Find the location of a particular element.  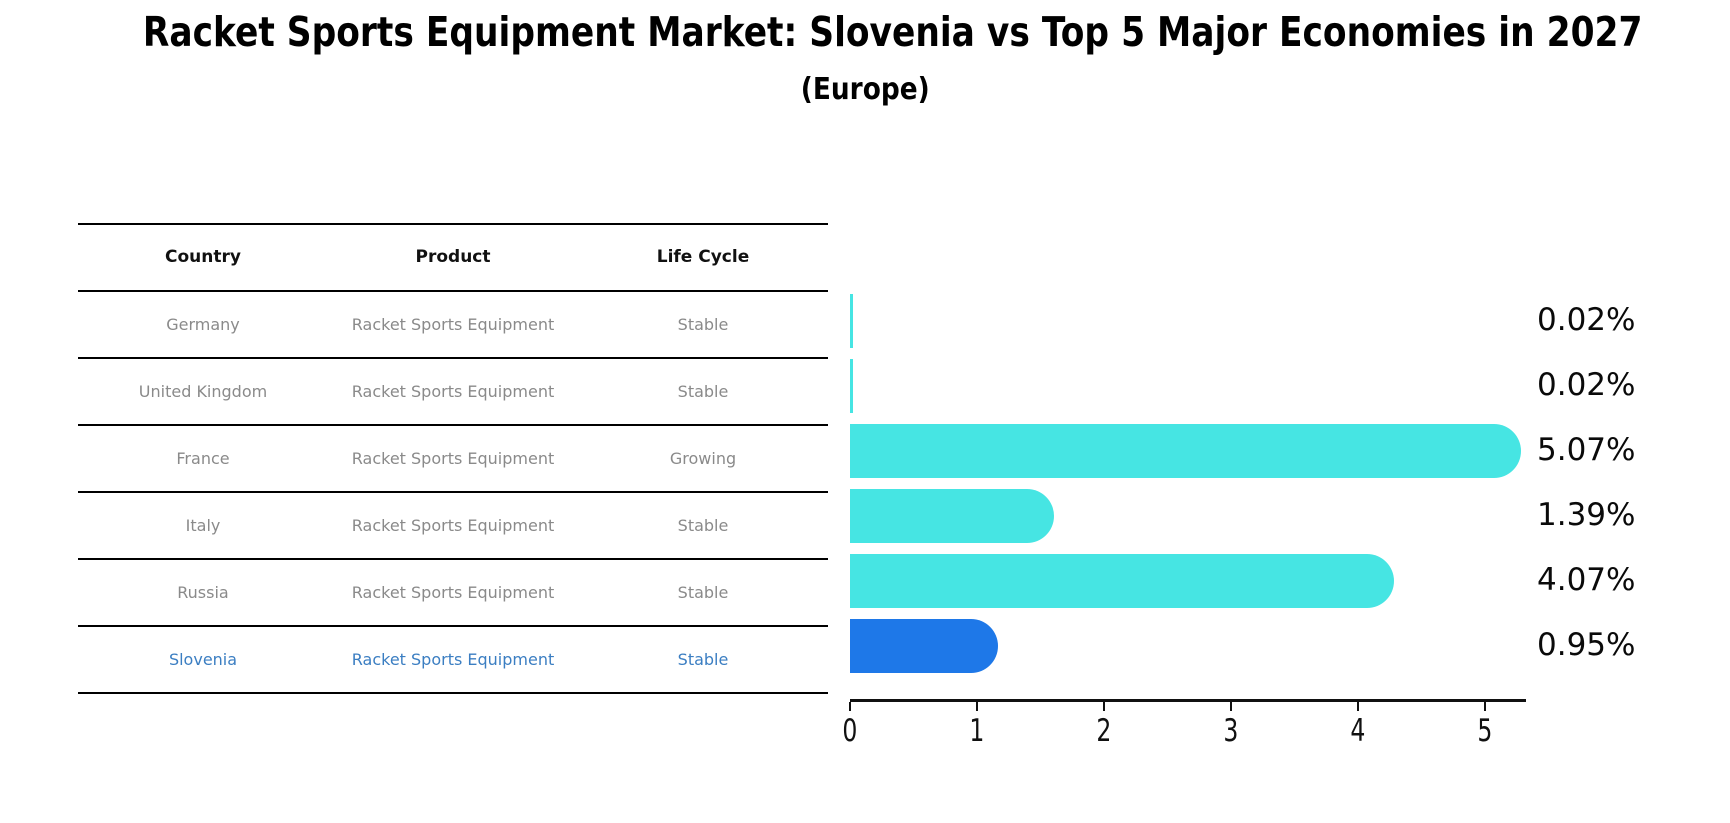

country-cell: Slovenia is located at coordinates (203, 659).